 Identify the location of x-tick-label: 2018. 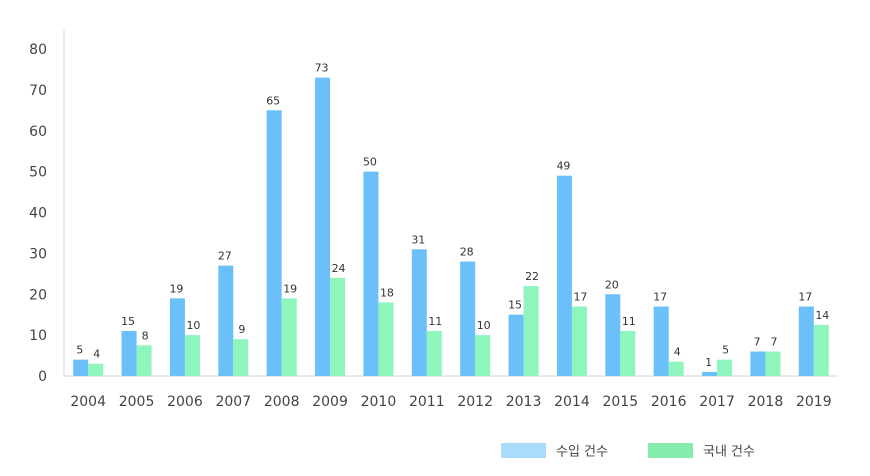
(766, 402).